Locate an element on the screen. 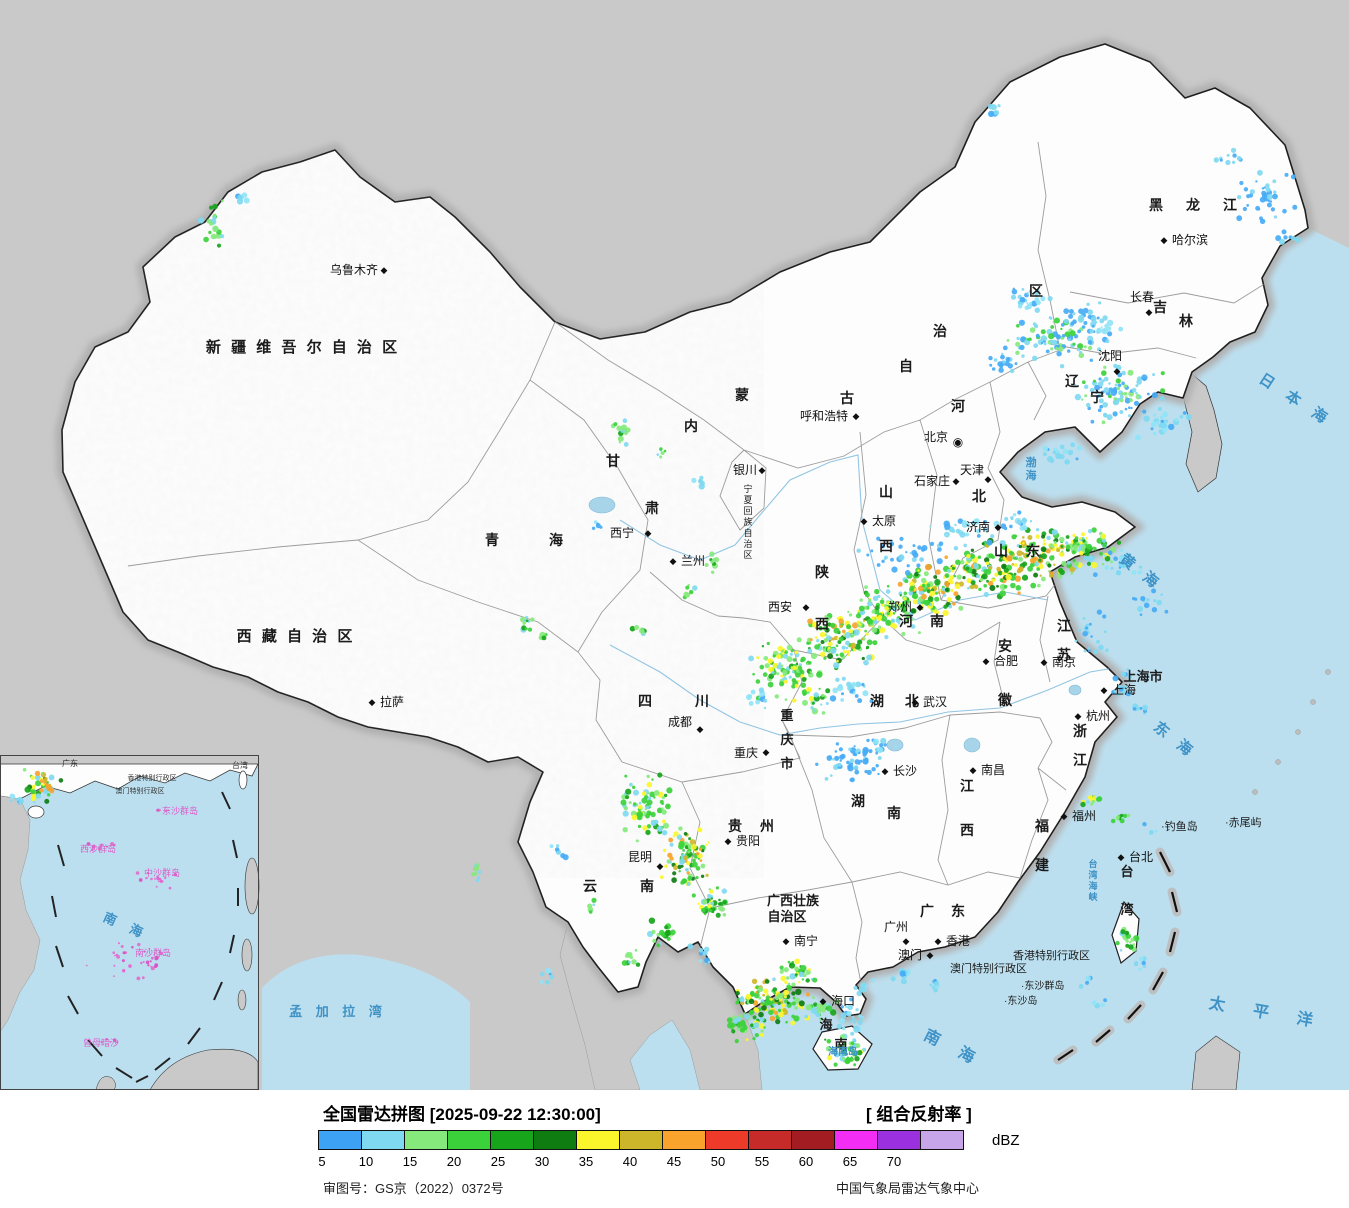  city-label: 合肥 is located at coordinates (1006, 660).